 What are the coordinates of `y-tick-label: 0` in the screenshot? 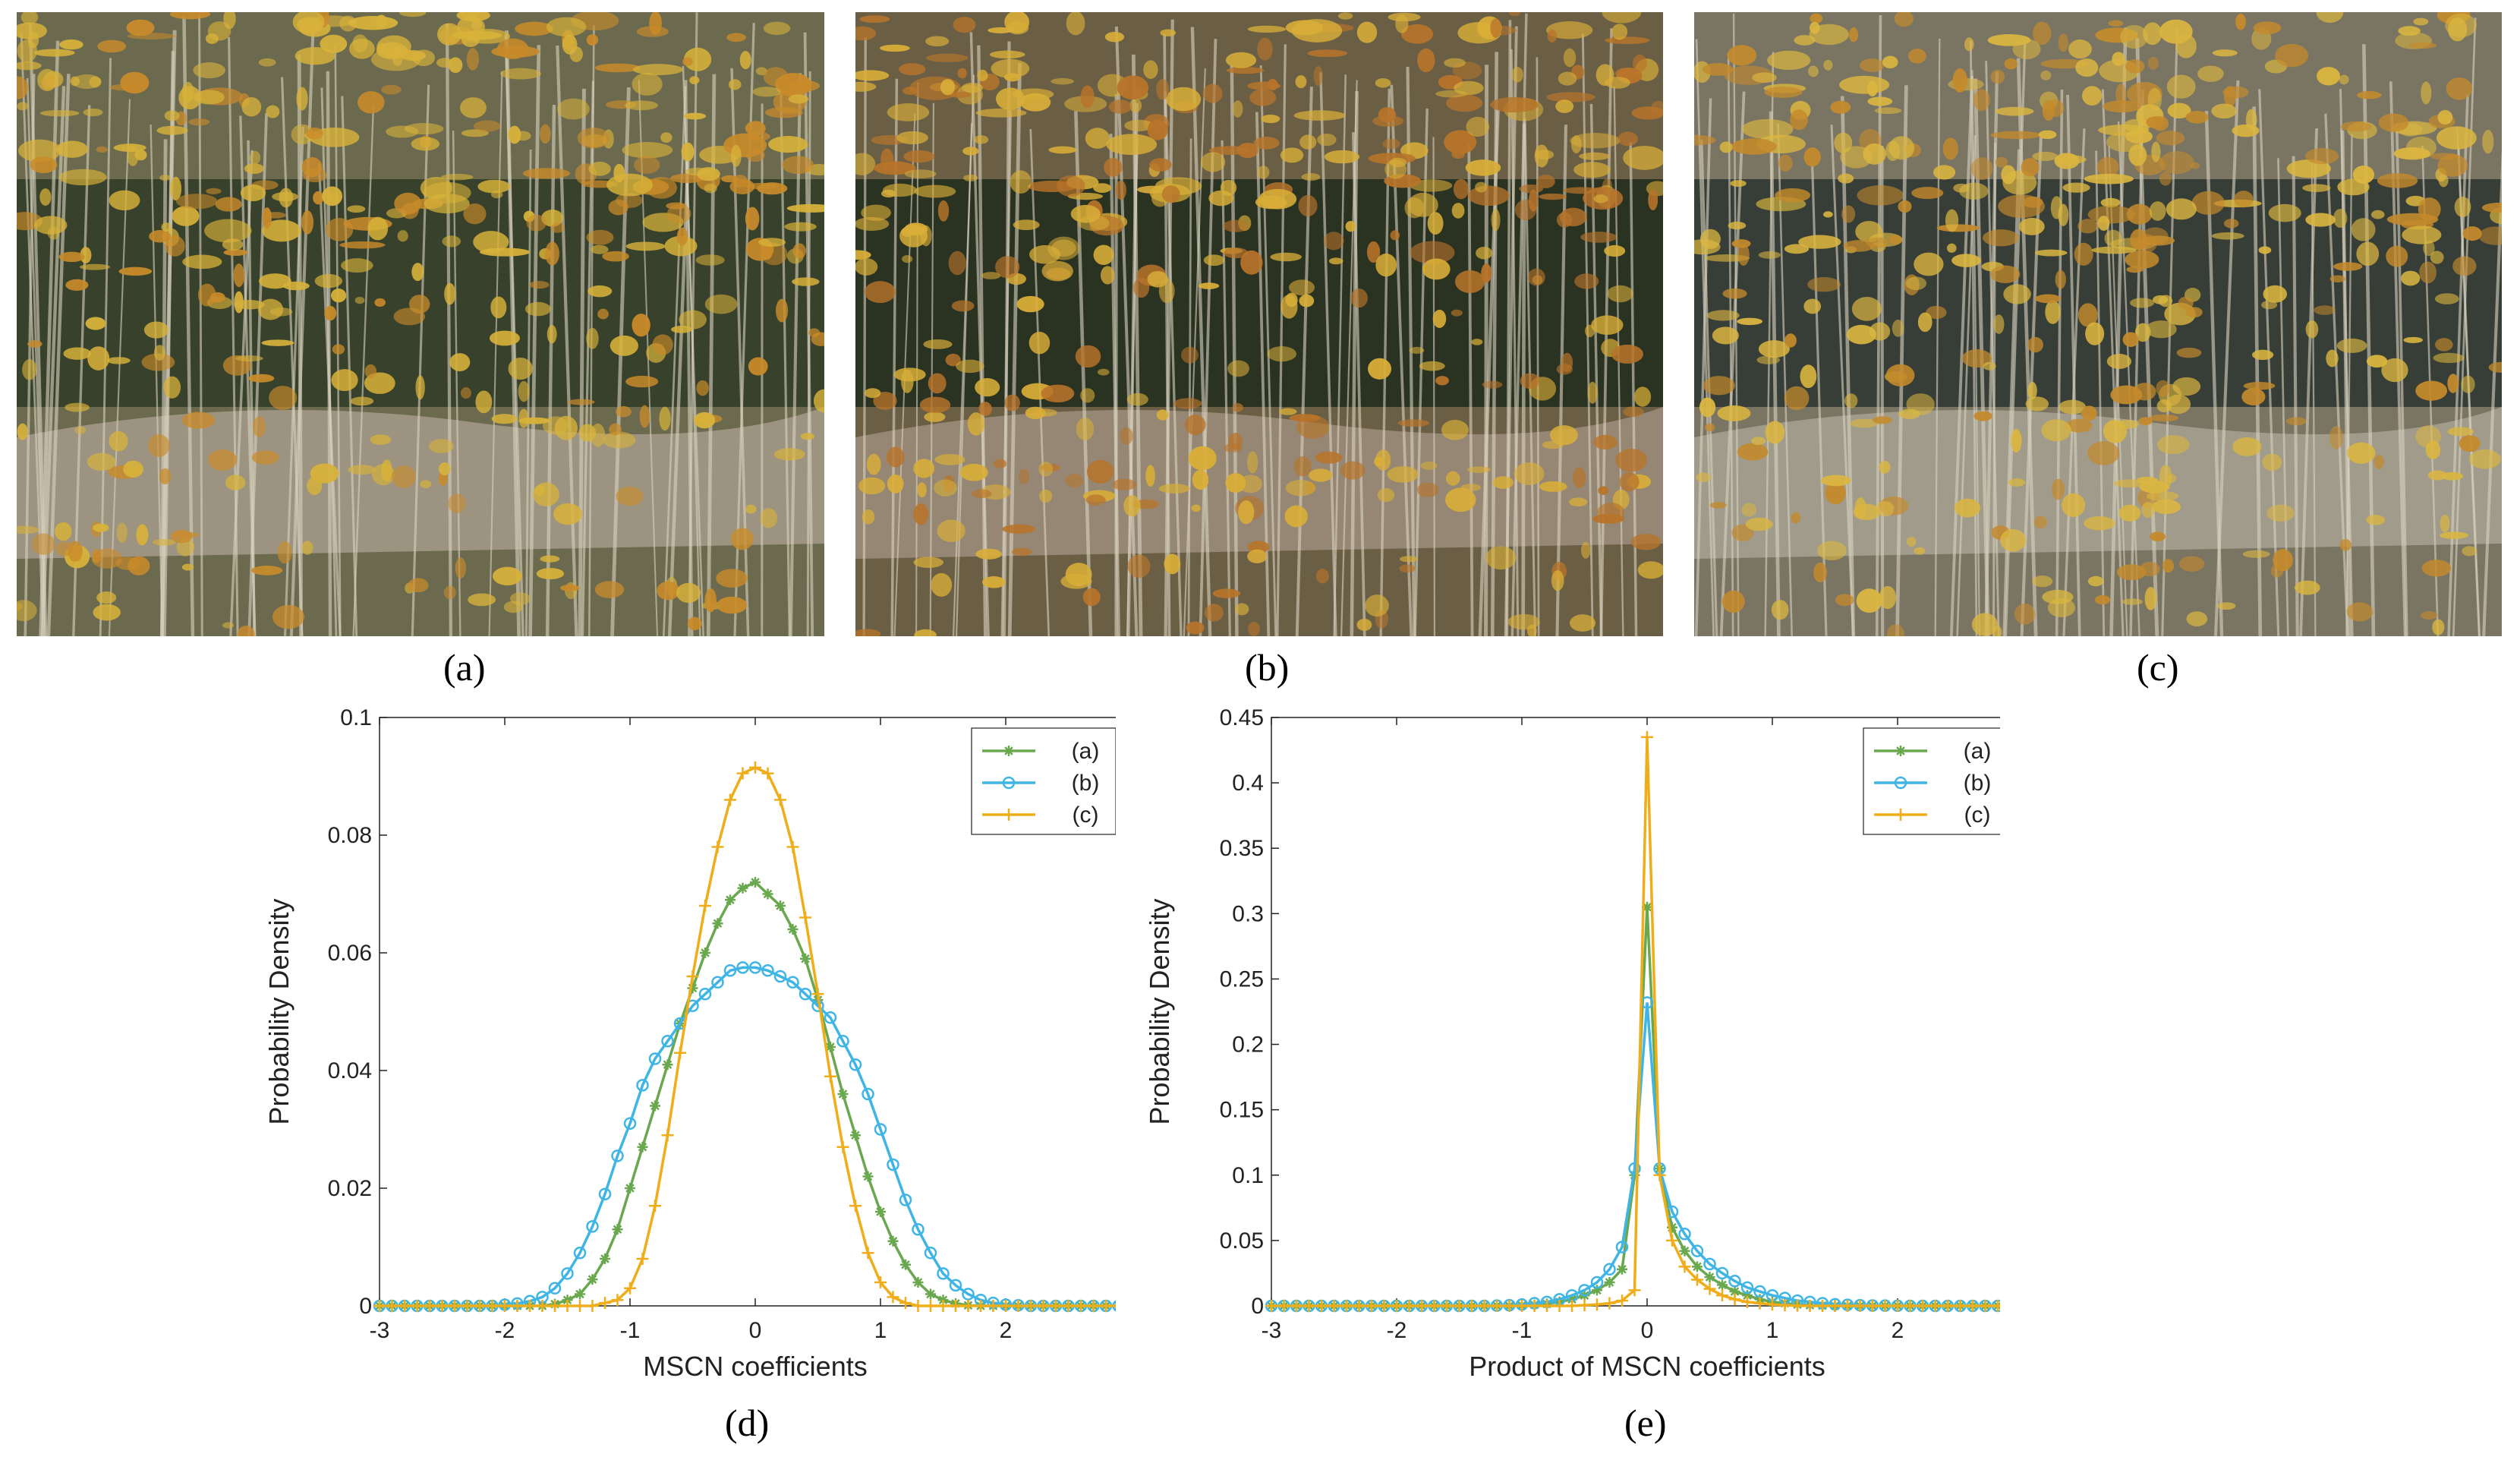 It's located at (1257, 1306).